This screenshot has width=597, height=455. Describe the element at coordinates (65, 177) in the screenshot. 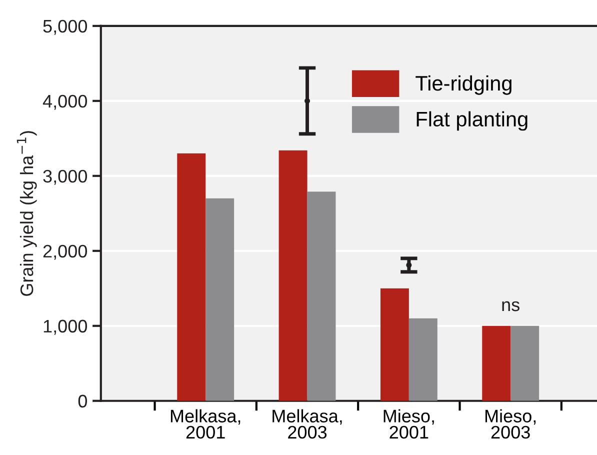

I see `y-tick-label: 3,000` at that location.